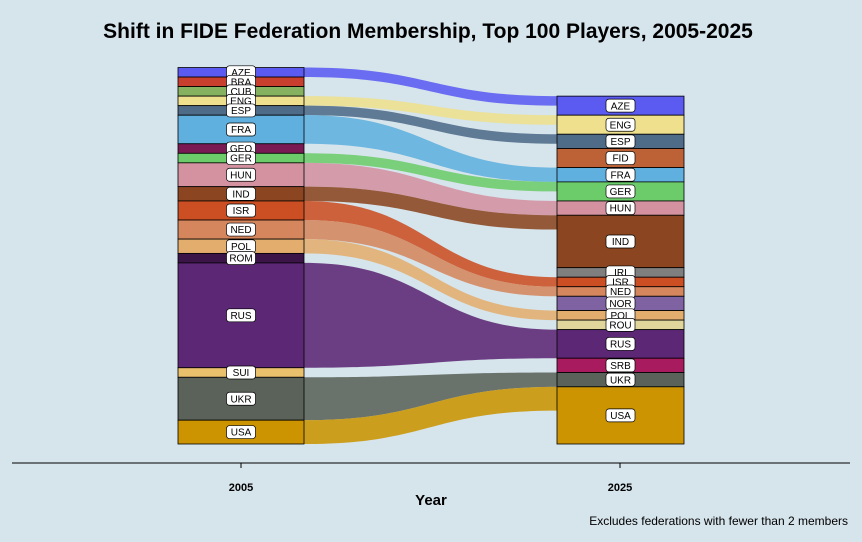 This screenshot has width=862, height=542. I want to click on label-2025-eng: ENG, so click(620, 124).